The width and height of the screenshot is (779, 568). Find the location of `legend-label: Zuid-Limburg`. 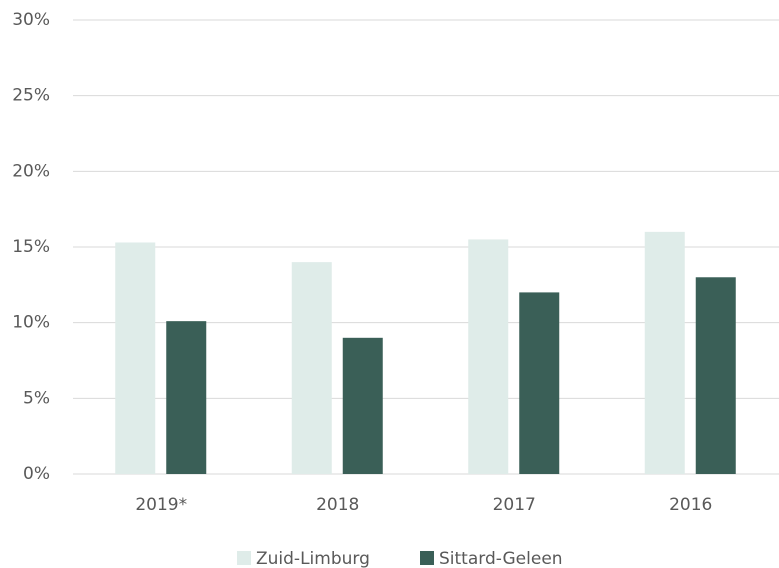

legend-label: Zuid-Limburg is located at coordinates (313, 558).